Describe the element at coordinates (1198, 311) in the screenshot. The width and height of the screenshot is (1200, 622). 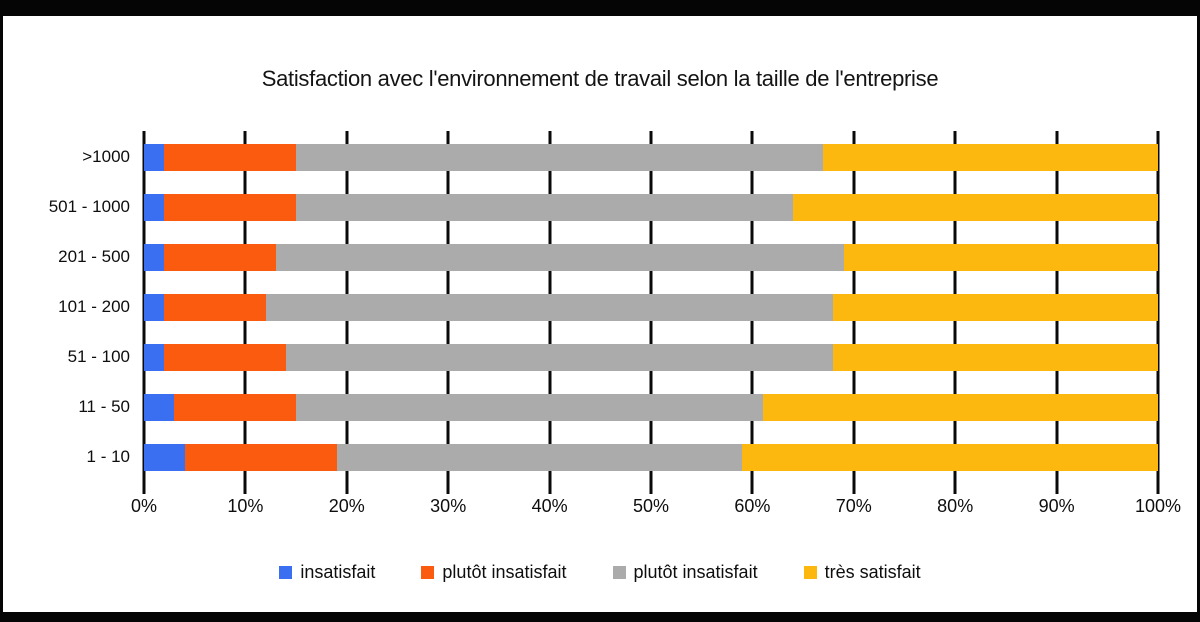
I see `frame-border-right` at that location.